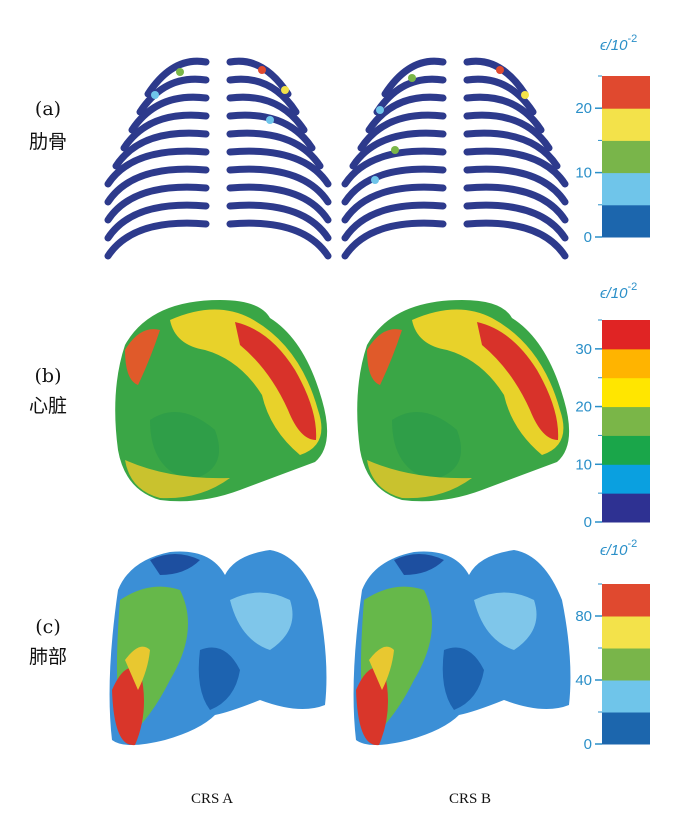 The height and width of the screenshot is (826, 698). Describe the element at coordinates (583, 680) in the screenshot. I see `colorbar-tick-label: 40` at that location.